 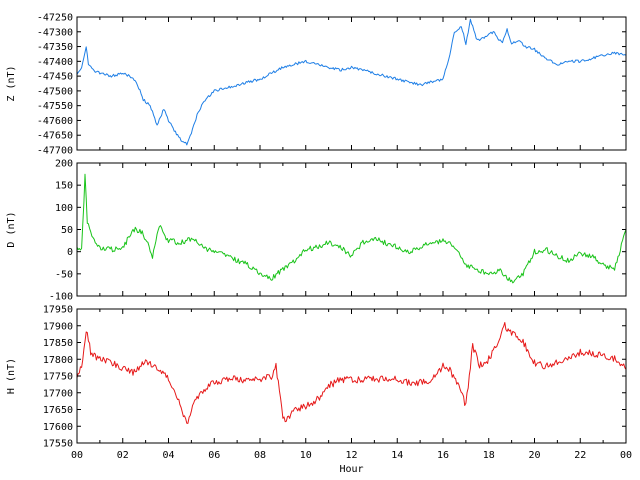 I want to click on x-tick-label: 16, so click(x=443, y=455).